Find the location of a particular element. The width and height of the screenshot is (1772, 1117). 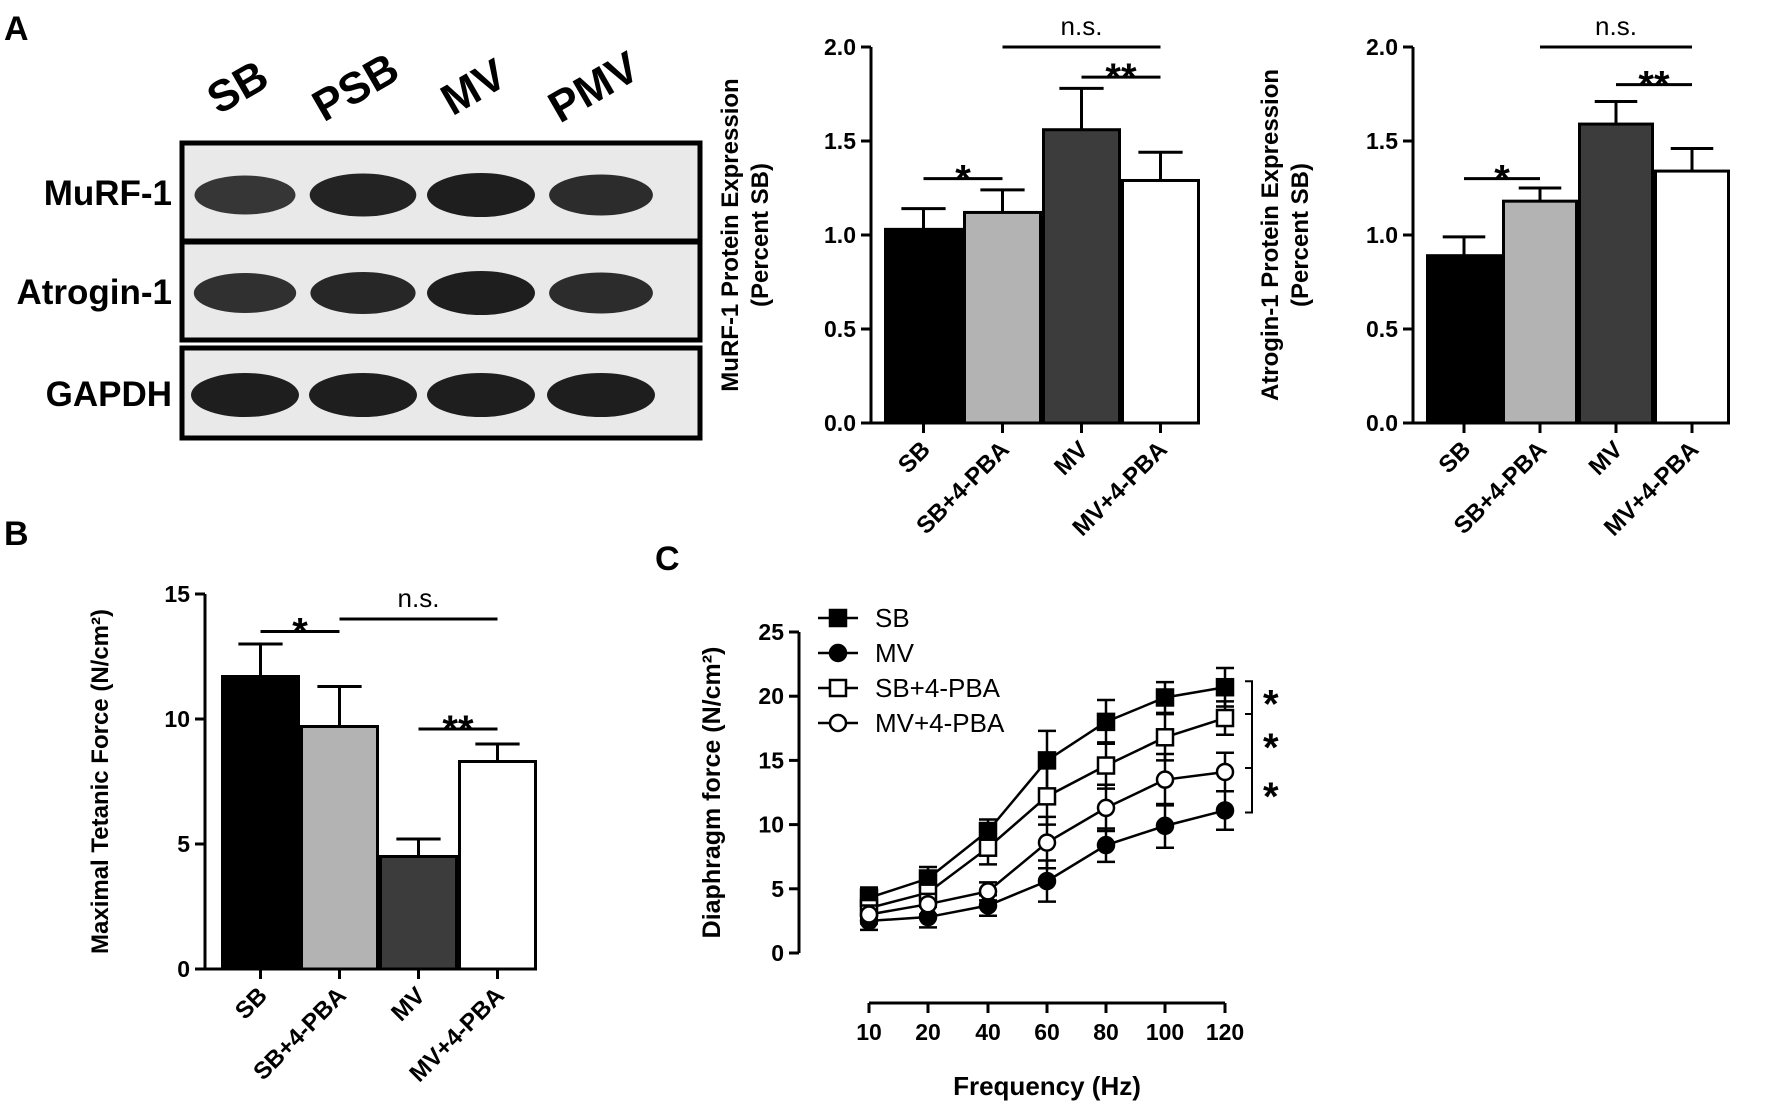

blot-row-label: MuRF-1 is located at coordinates (108, 193).